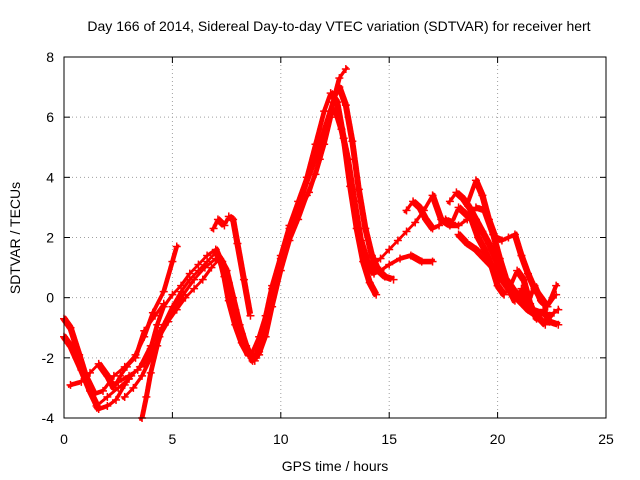 The height and width of the screenshot is (480, 640). What do you see at coordinates (335, 466) in the screenshot?
I see `x-axis-label: GPS time / hours` at bounding box center [335, 466].